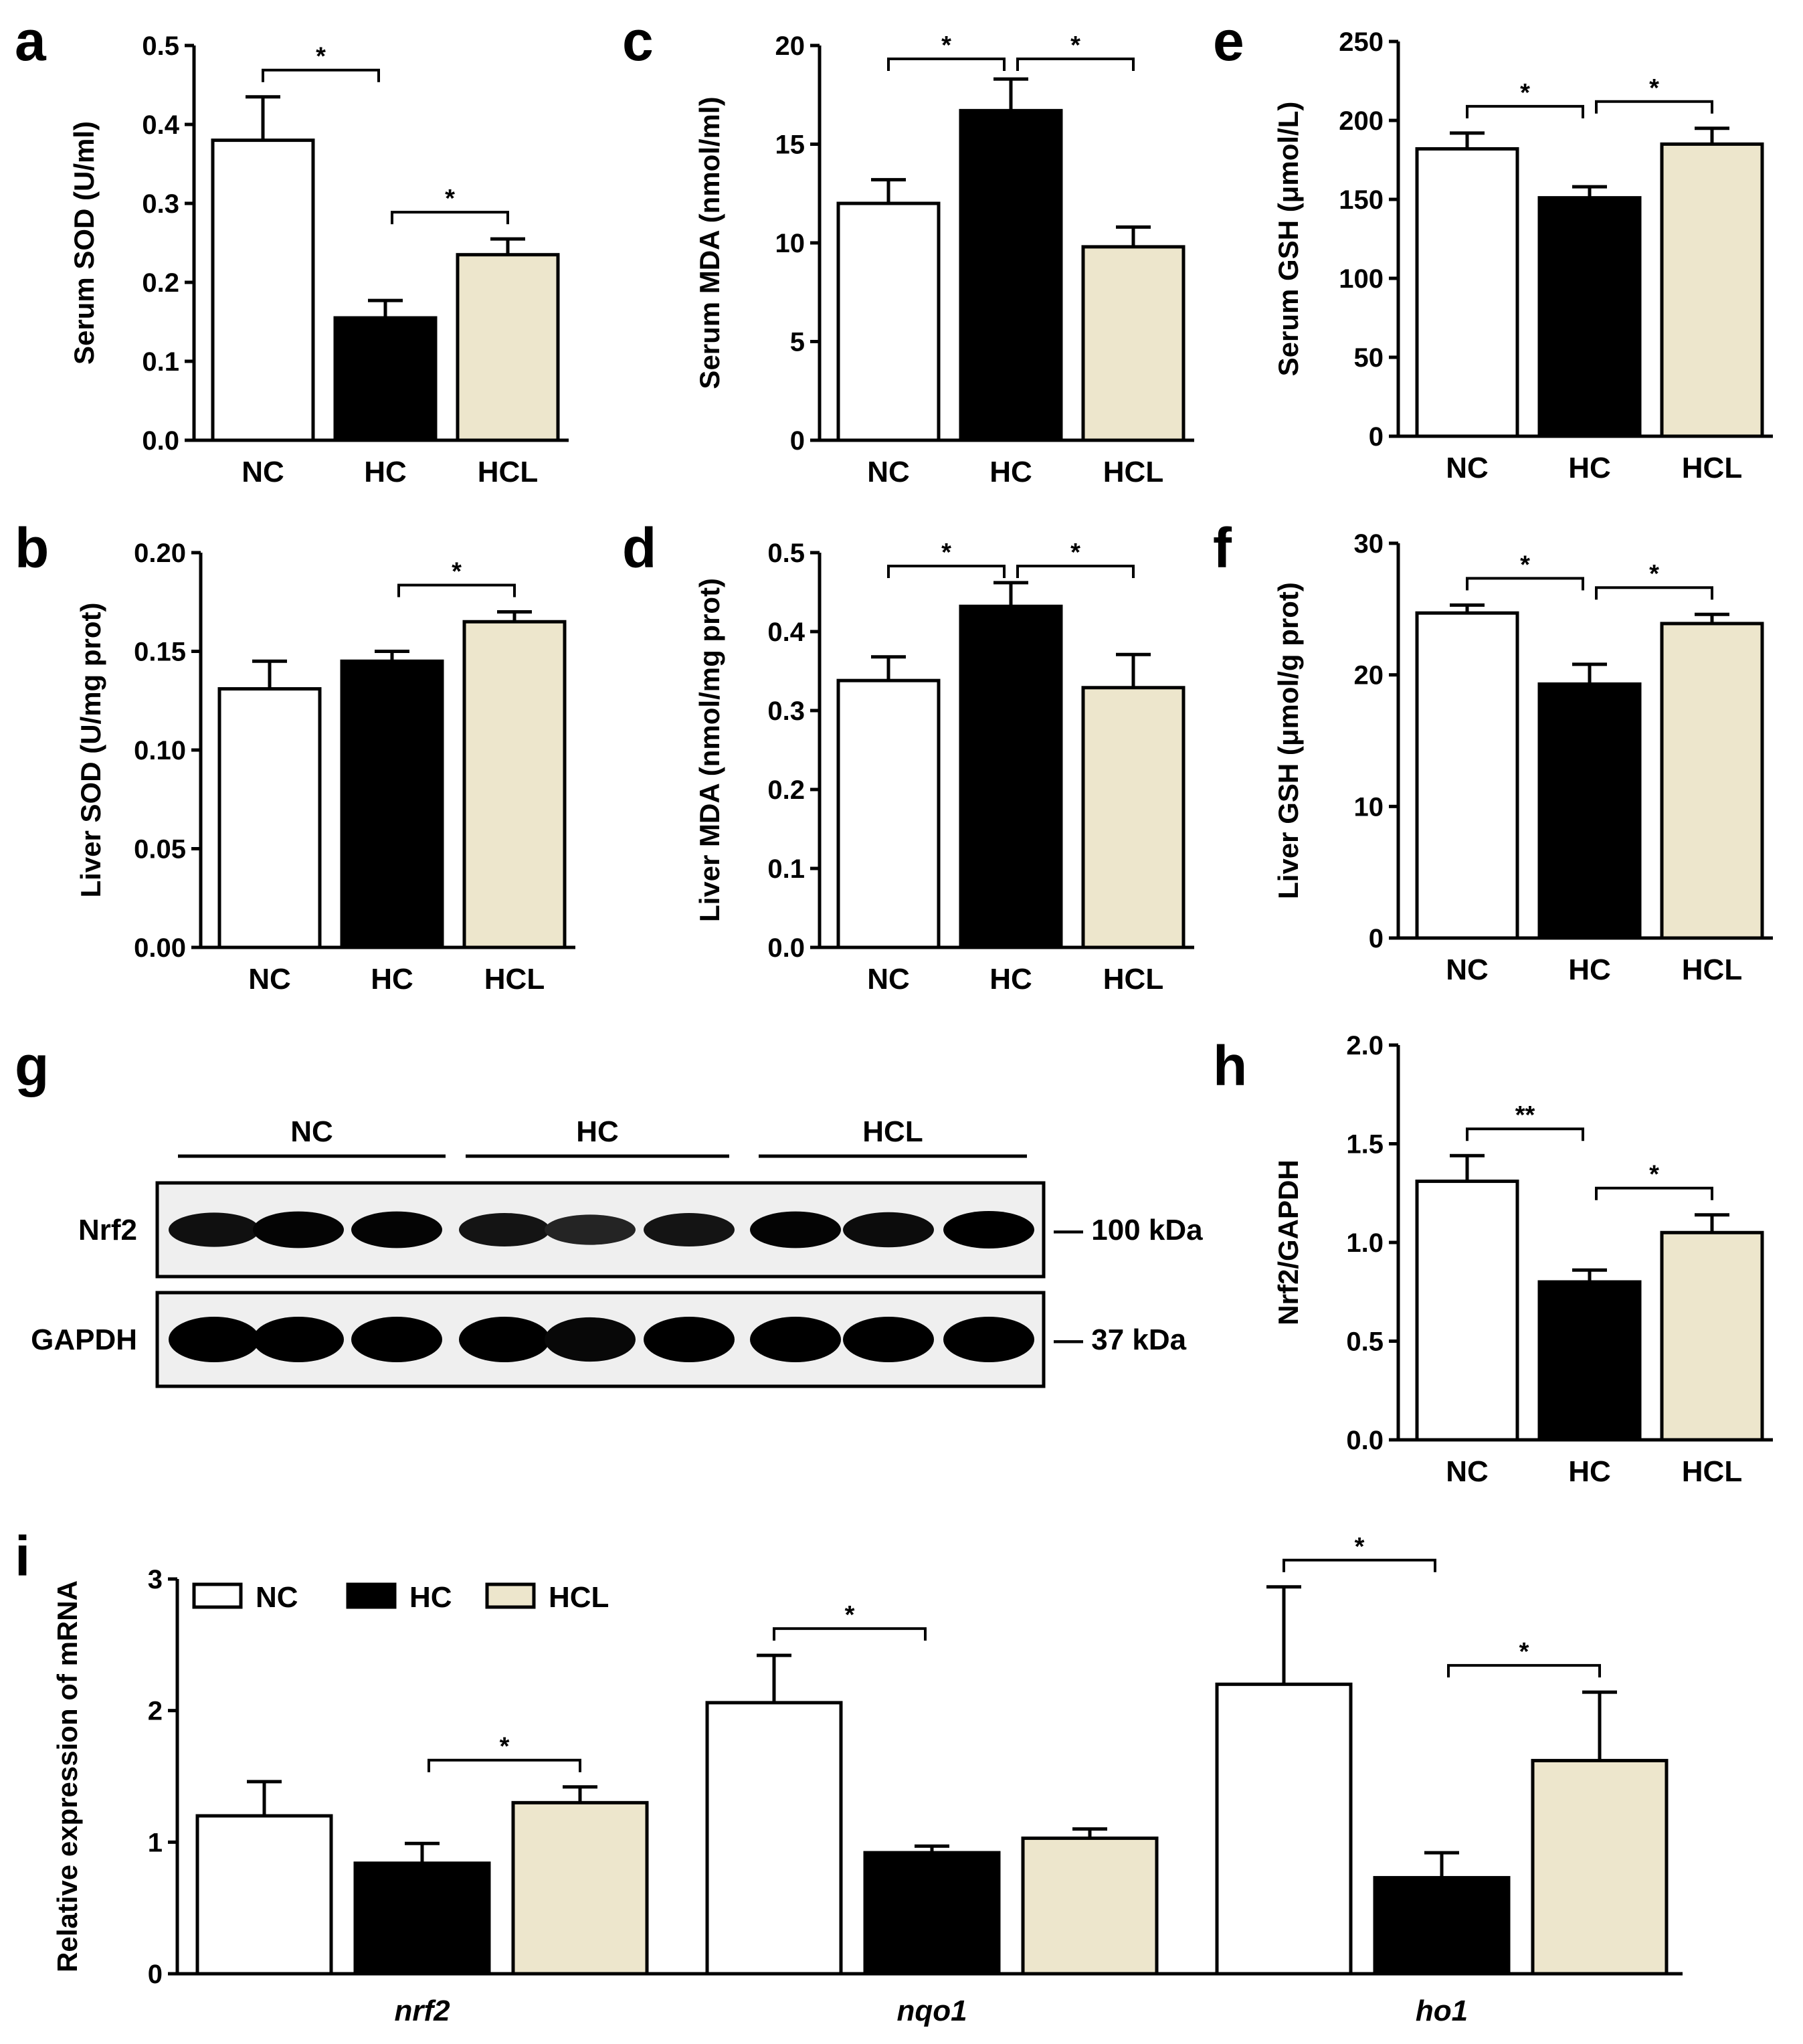 The height and width of the screenshot is (2044, 1803). What do you see at coordinates (1288, 1242) in the screenshot?
I see `y-axis-title: Nrf2/GAPDH` at bounding box center [1288, 1242].